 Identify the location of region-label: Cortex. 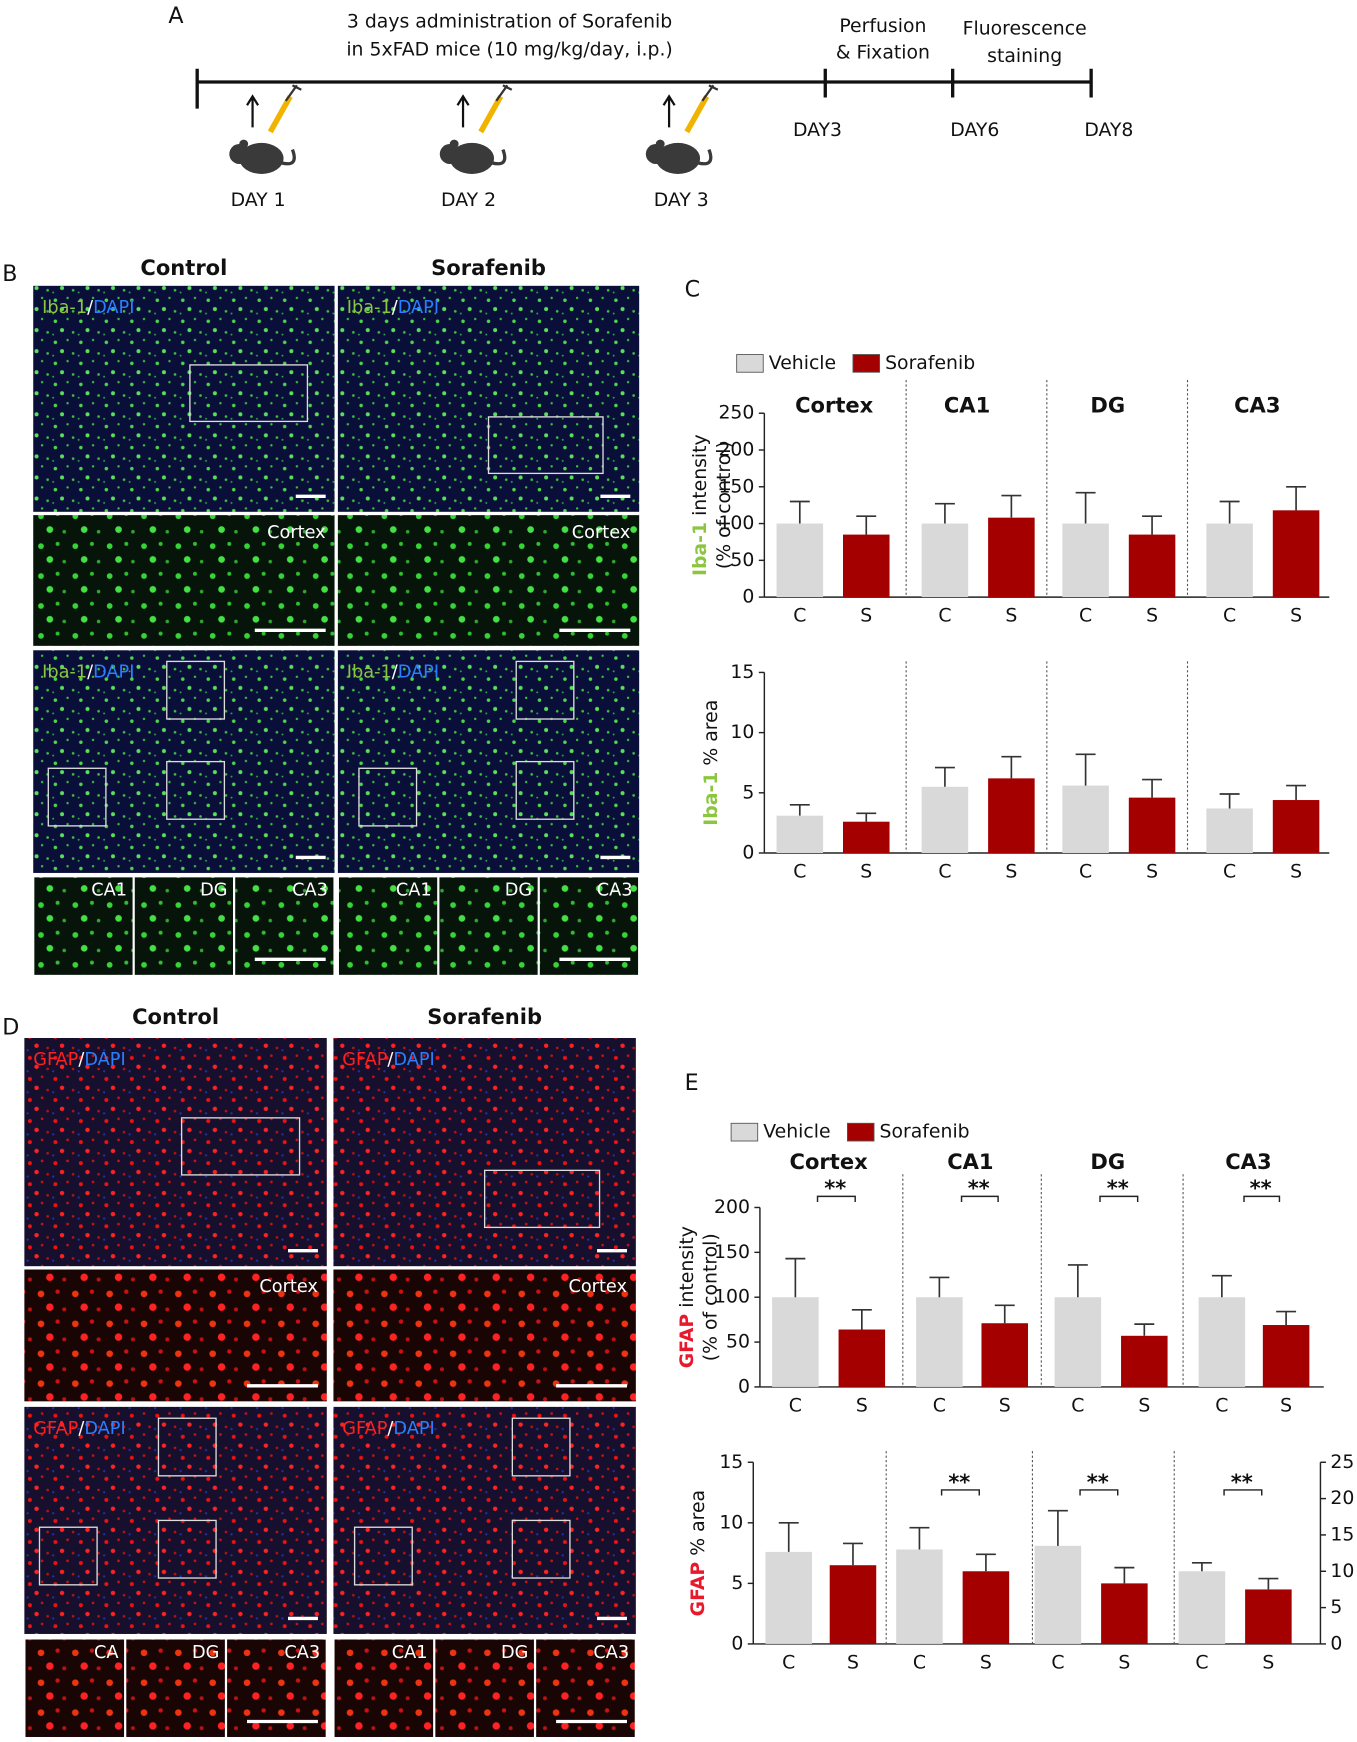
(597, 1287).